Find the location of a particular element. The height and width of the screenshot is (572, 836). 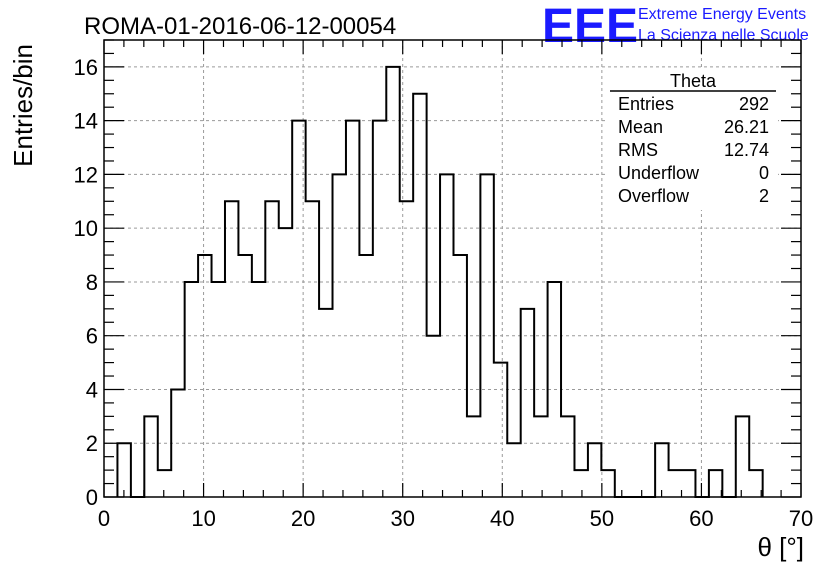

y-tick-label: 8 is located at coordinates (92, 282).